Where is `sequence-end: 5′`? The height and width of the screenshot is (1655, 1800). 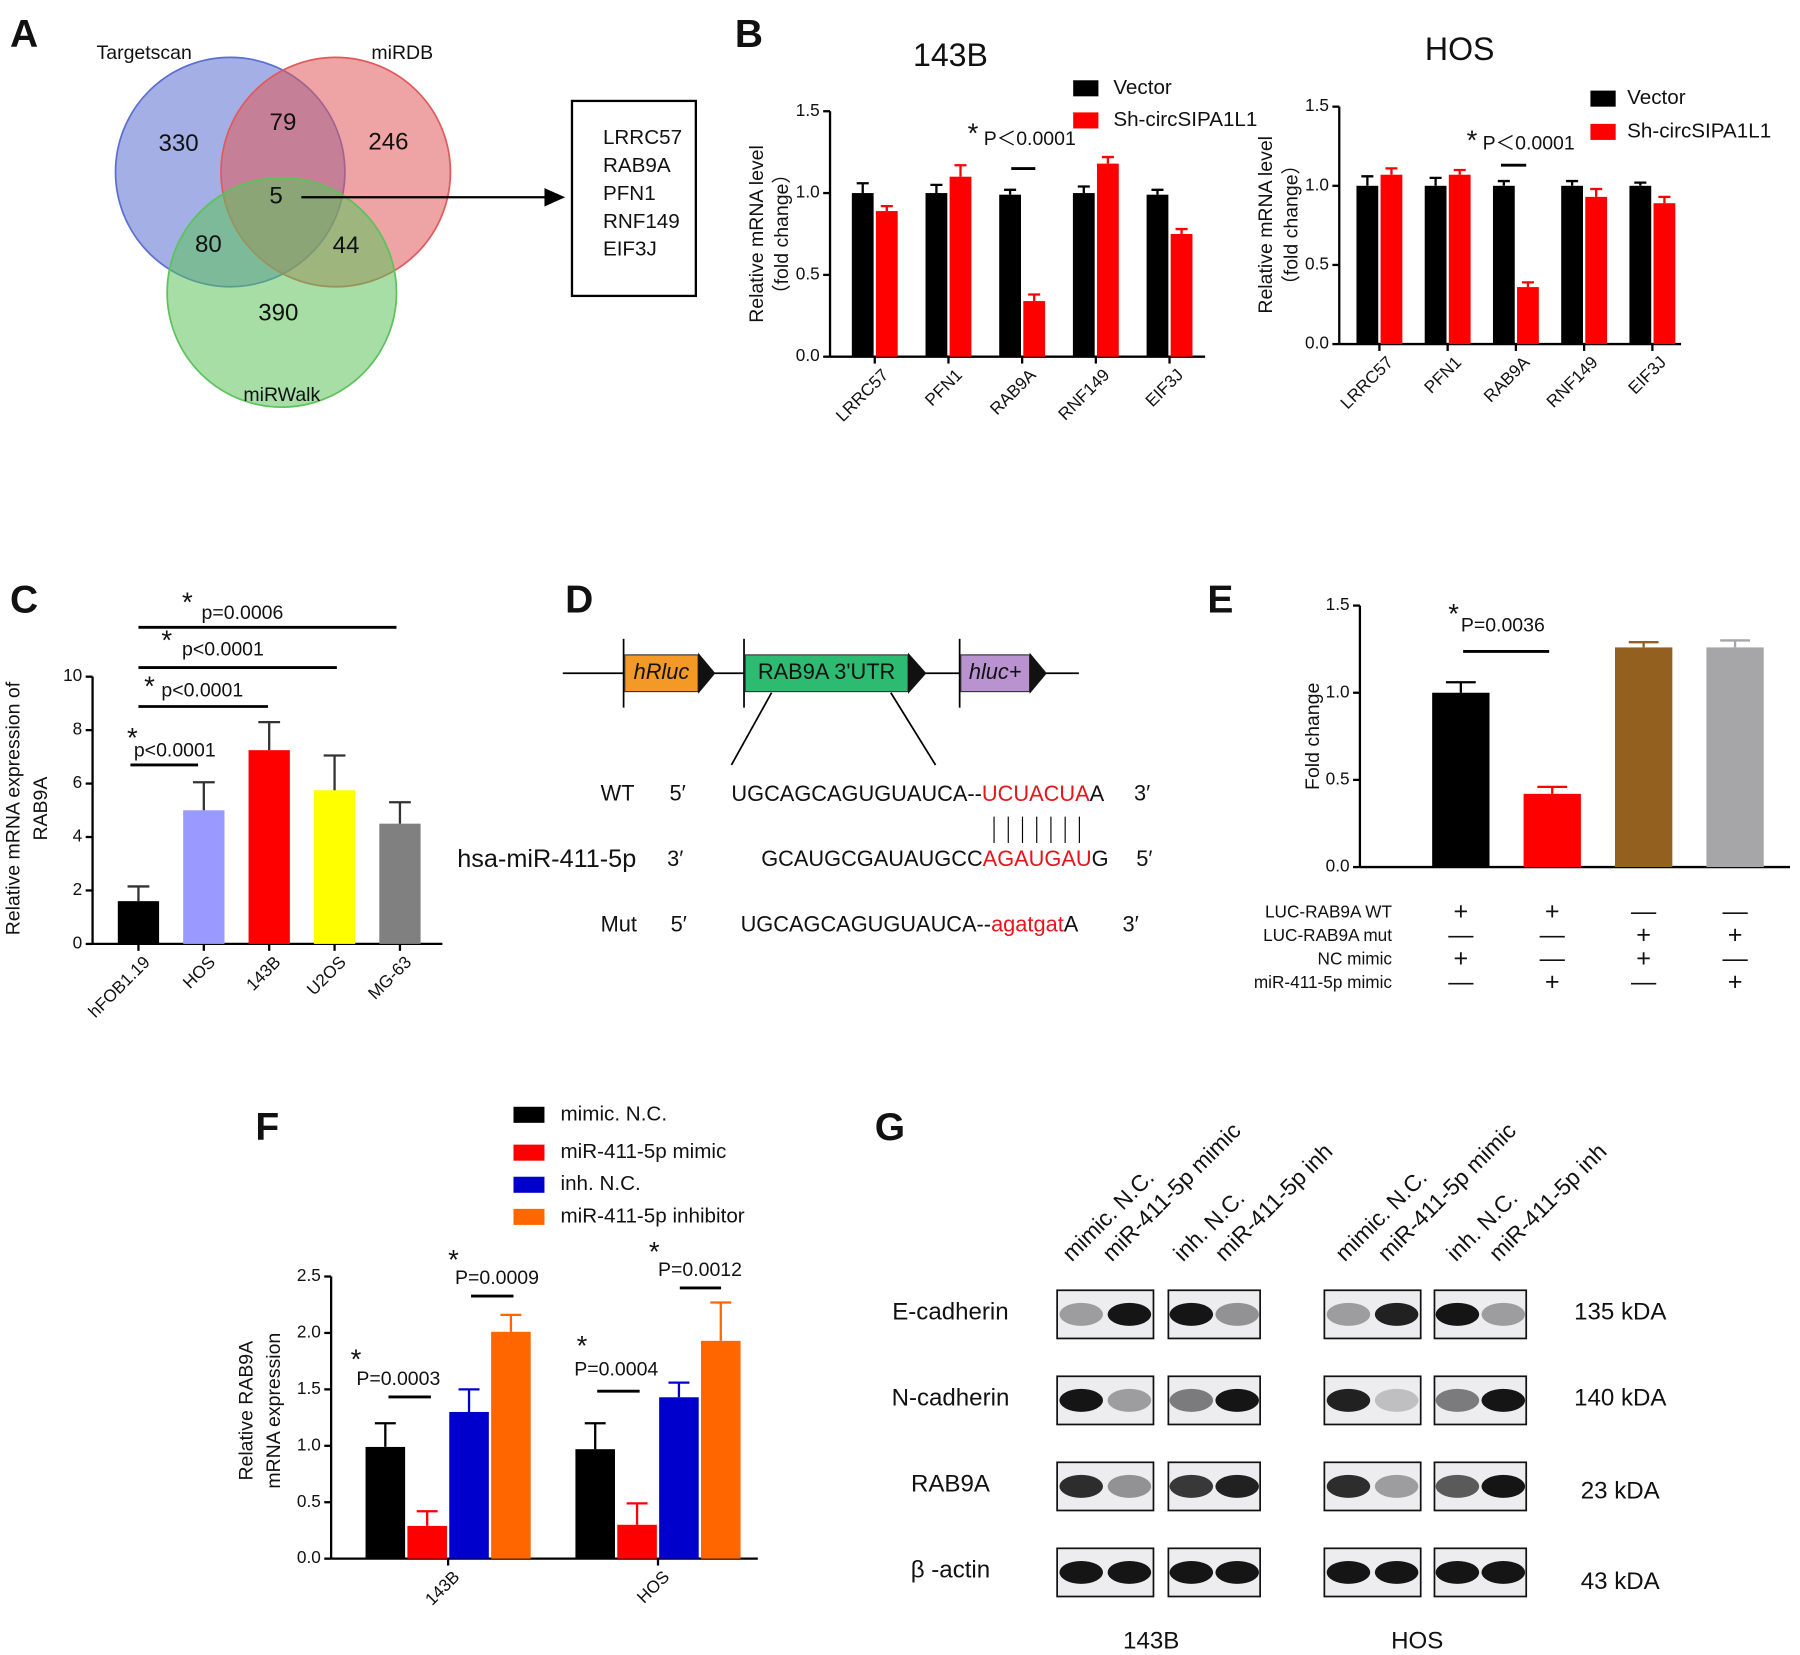
sequence-end: 5′ is located at coordinates (1144, 858).